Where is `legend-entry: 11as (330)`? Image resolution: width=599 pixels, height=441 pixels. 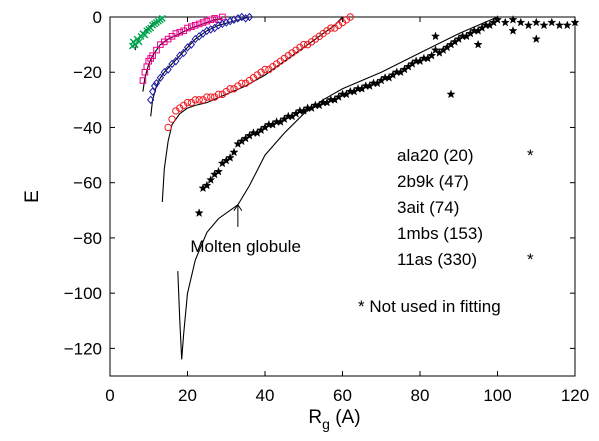 legend-entry: 11as (330) is located at coordinates (437, 259).